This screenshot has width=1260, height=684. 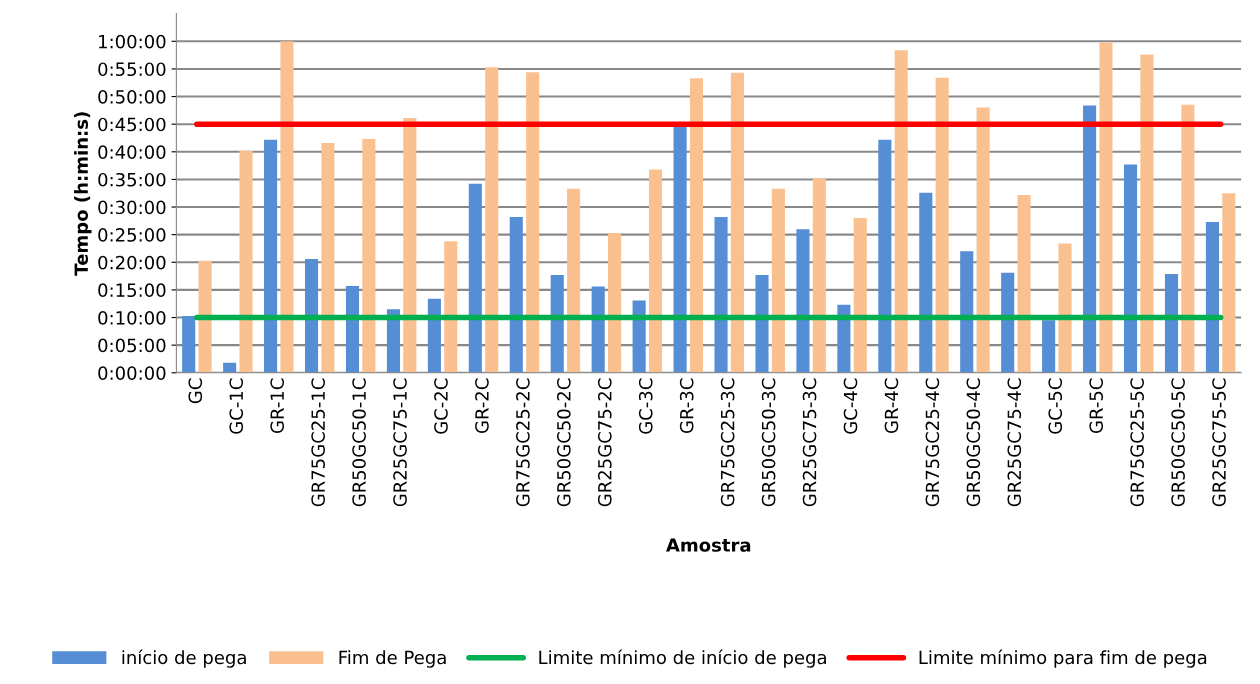 I want to click on x-tick-label: GR-1C, so click(x=277, y=406).